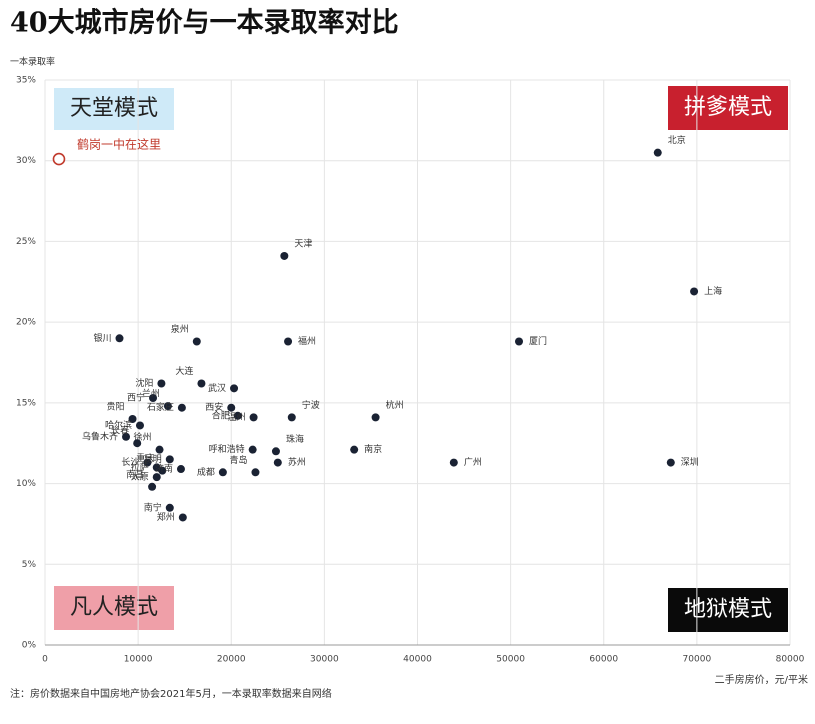 The height and width of the screenshot is (724, 815). I want to click on point-label: 济南, so click(164, 469).